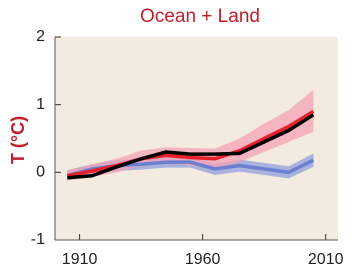  Describe the element at coordinates (80, 259) in the screenshot. I see `x-tick-label: 1910` at that location.